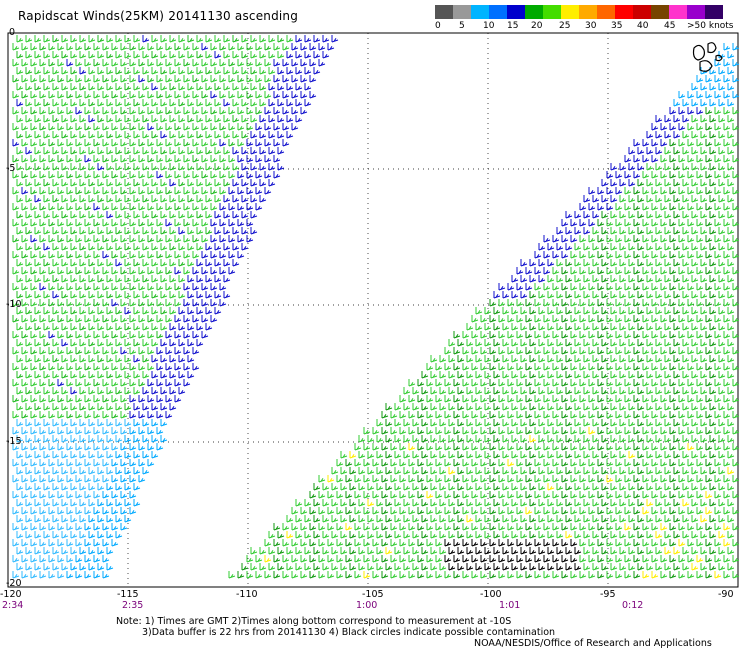 This screenshot has width=740, height=650. Describe the element at coordinates (13, 605) in the screenshot. I see `time-label: 2:34` at that location.